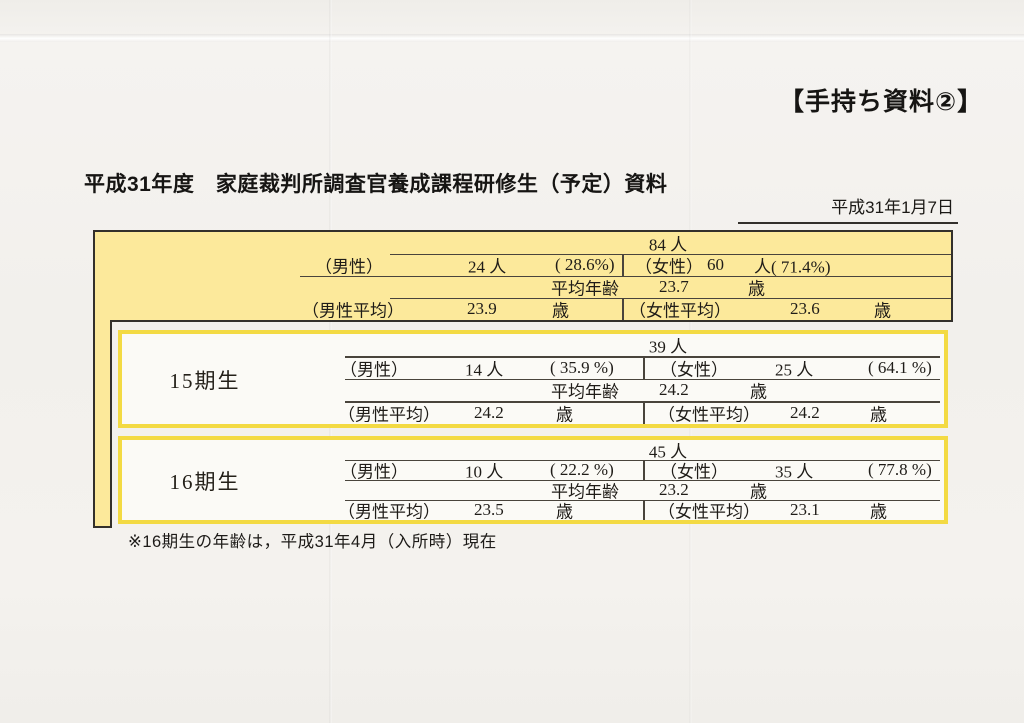 The image size is (1024, 723). I want to click on group-male-female-row: （男性） 10 人 ( 22.2 %) （女性） 35 人 ( 77.8 %), so click(533, 471).